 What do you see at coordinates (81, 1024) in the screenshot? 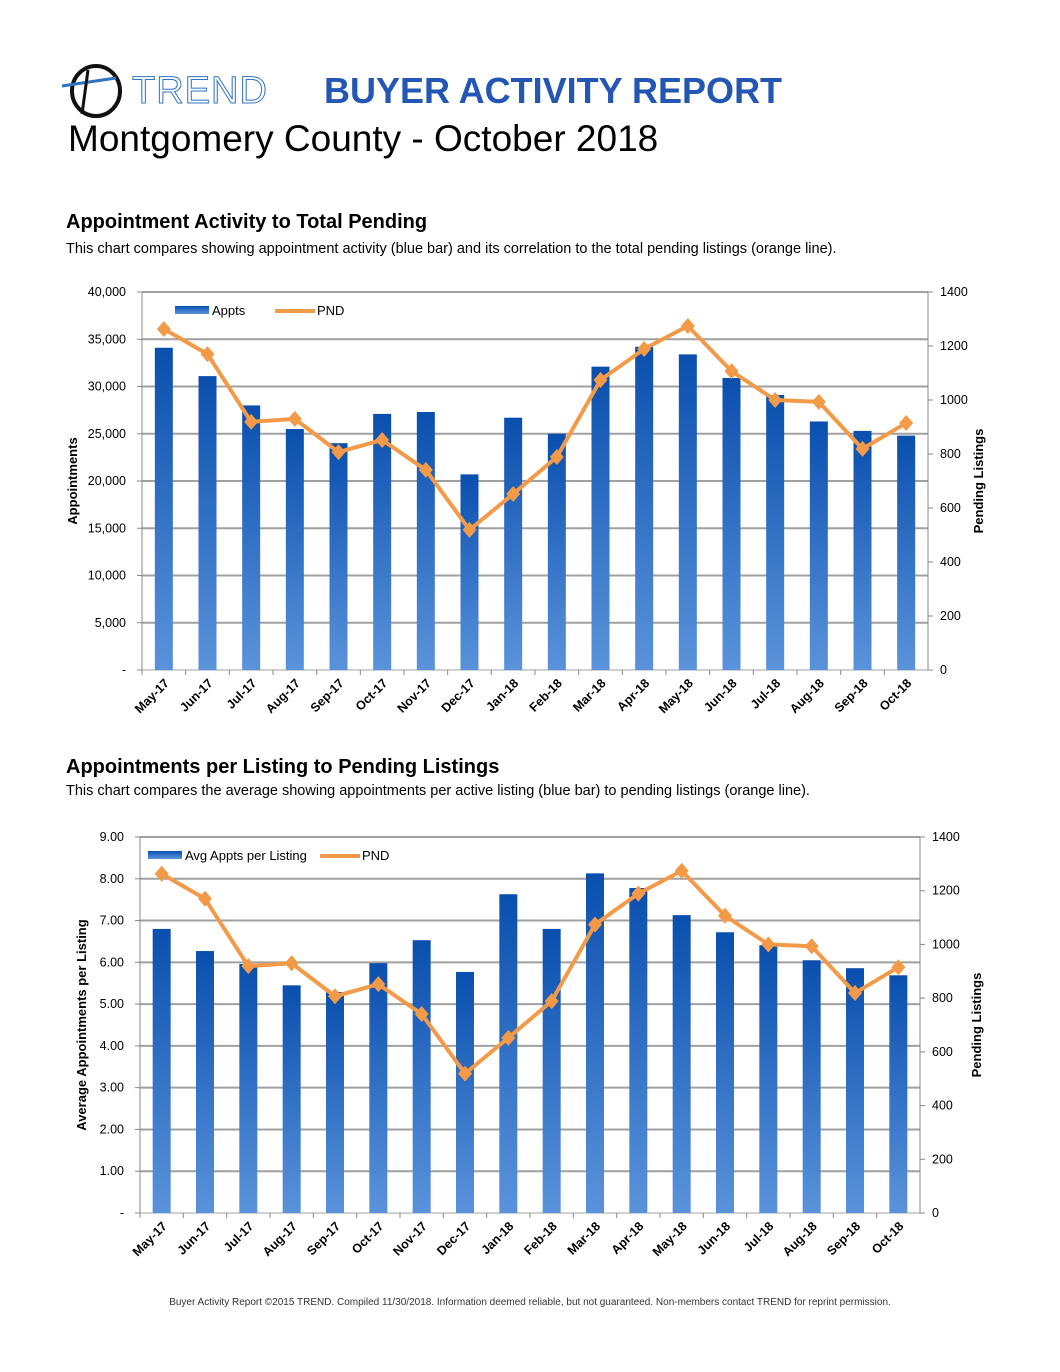
I see `y-axis-title: Average Appointments per Listing` at bounding box center [81, 1024].